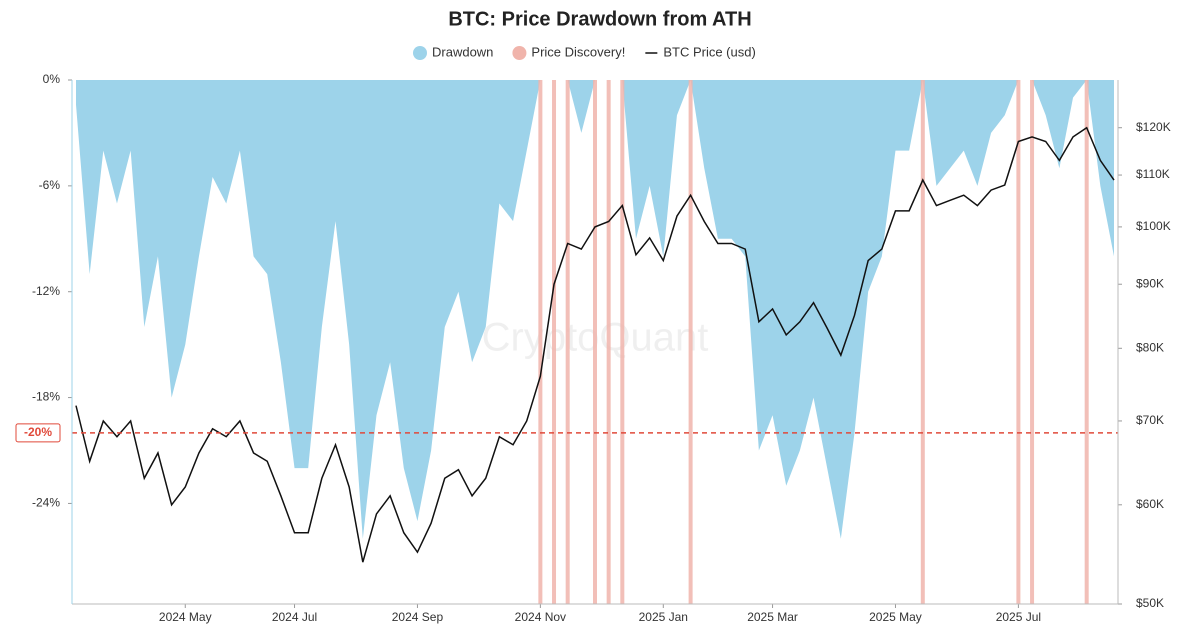  Describe the element at coordinates (1153, 226) in the screenshot. I see `y2-tick-label: $100K` at that location.